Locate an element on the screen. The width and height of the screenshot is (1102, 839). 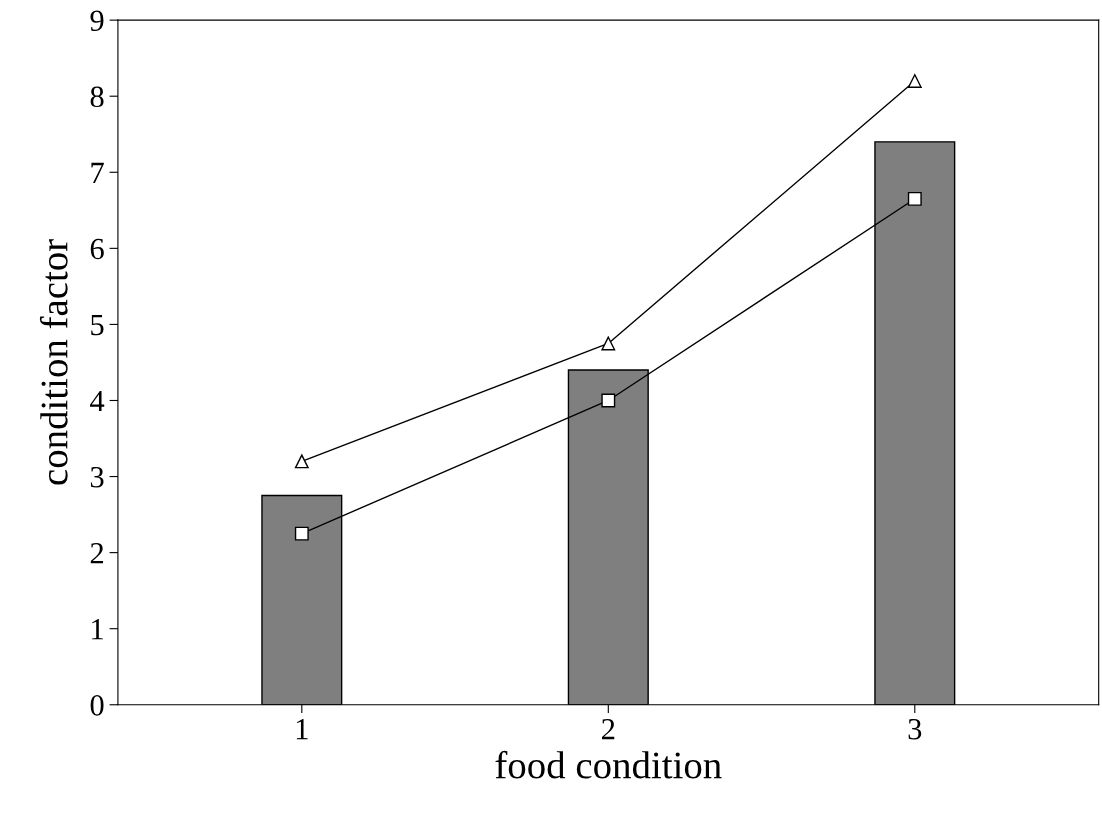
y-tick-label: 2 is located at coordinates (97, 553).